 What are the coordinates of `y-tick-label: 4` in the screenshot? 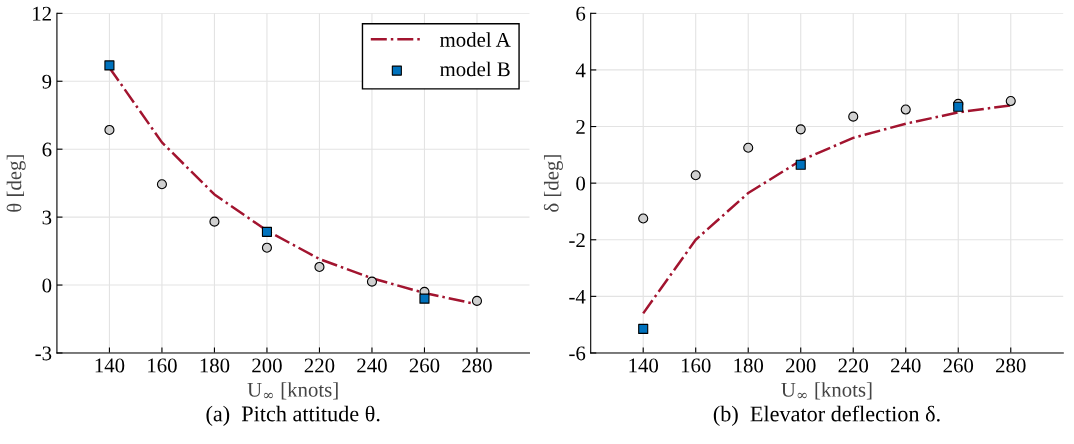 It's located at (580, 70).